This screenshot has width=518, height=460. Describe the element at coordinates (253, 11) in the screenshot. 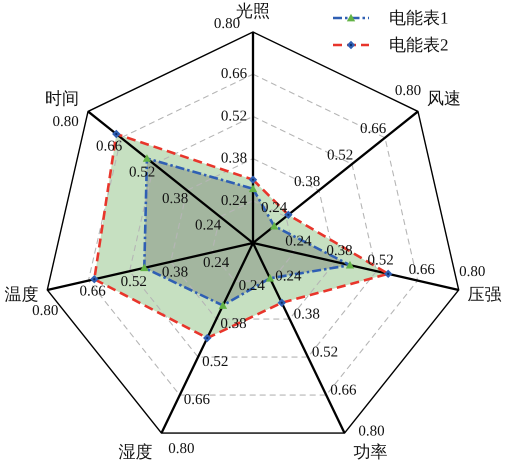

I see `category-label: 光照` at that location.